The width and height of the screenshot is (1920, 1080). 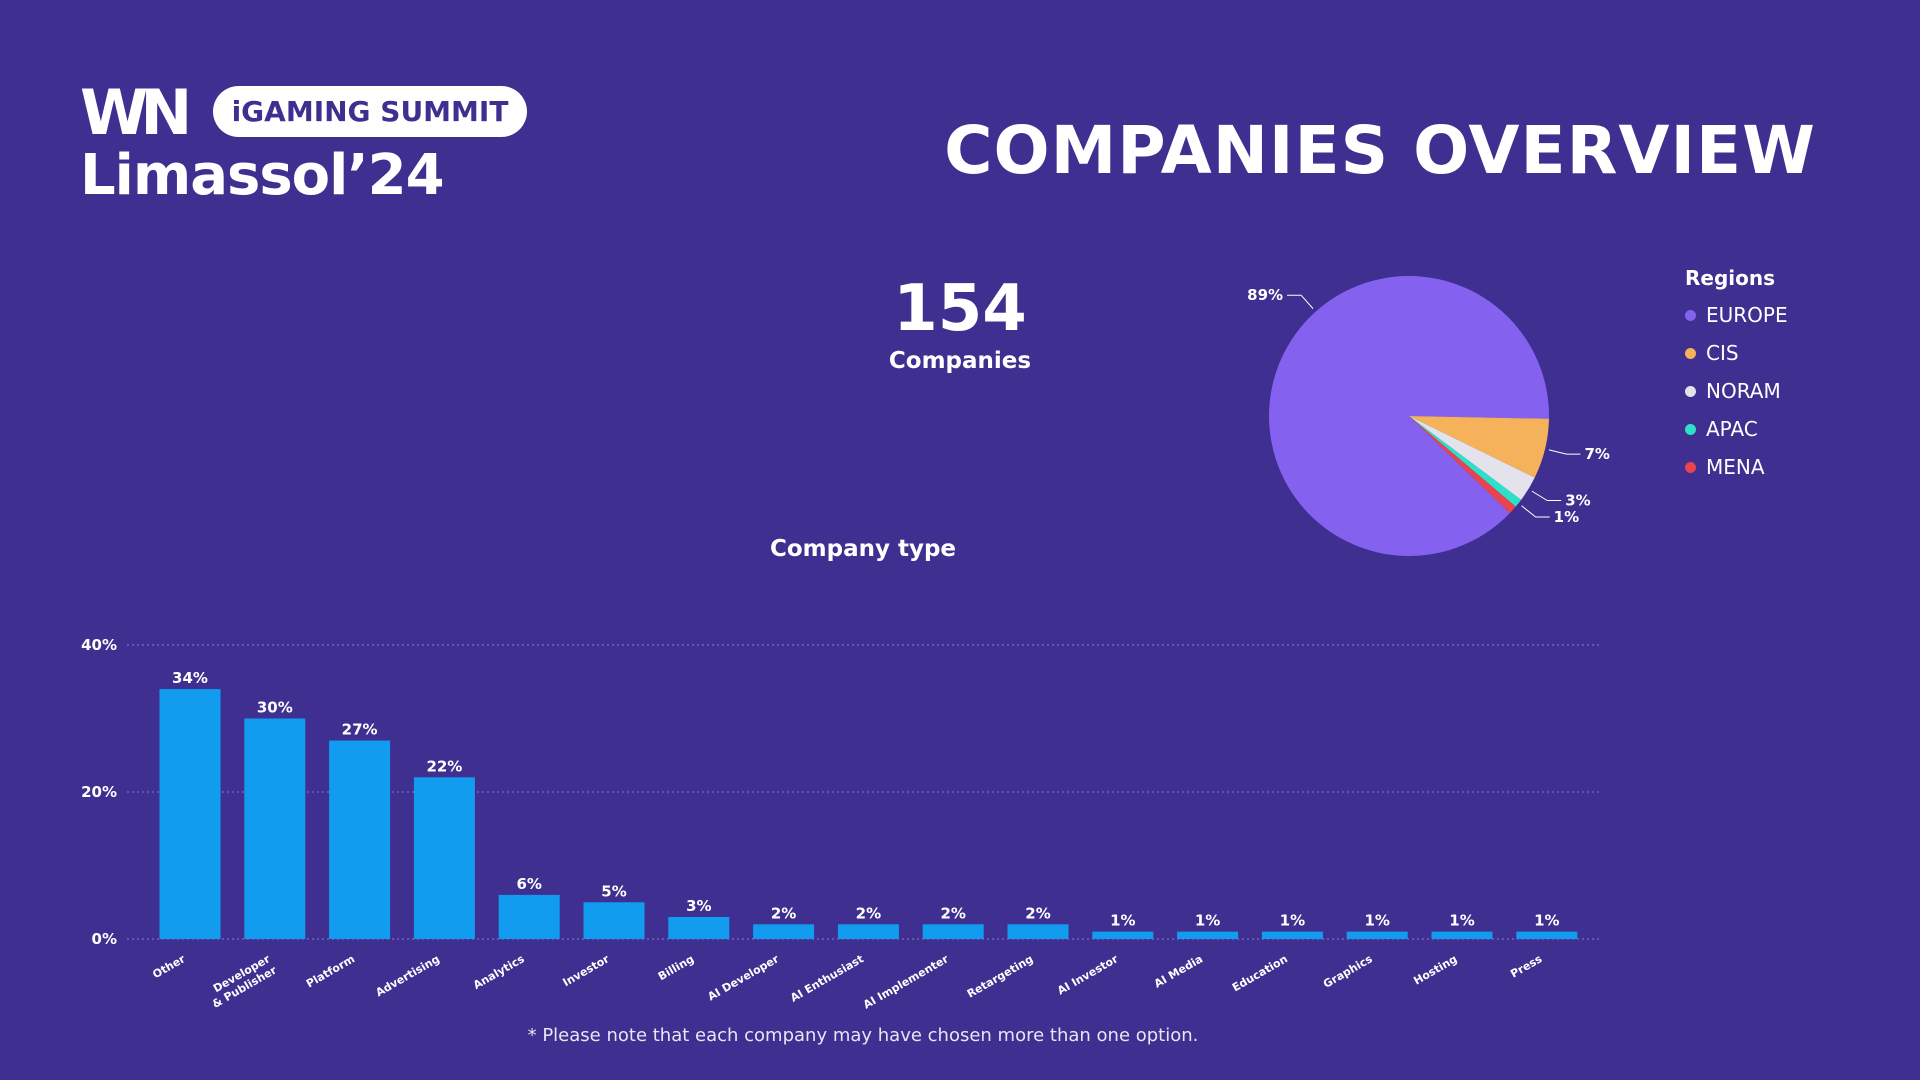 I want to click on bar-value-label: 27%, so click(x=360, y=730).